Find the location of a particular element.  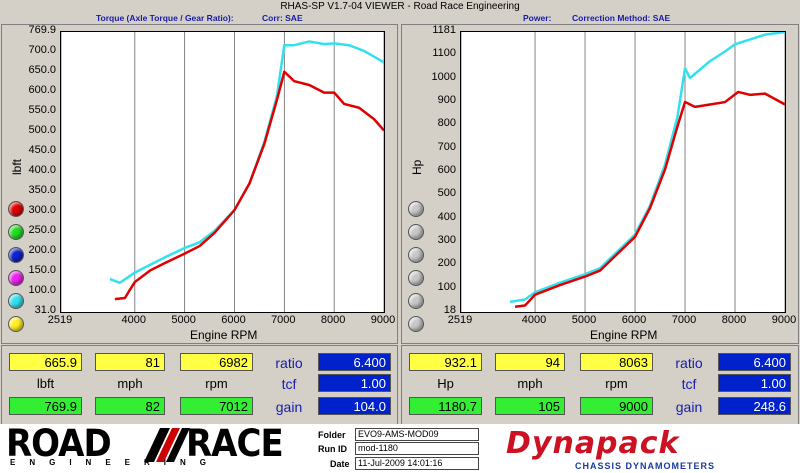

torque-x-tick-label: 7000 is located at coordinates (283, 320).